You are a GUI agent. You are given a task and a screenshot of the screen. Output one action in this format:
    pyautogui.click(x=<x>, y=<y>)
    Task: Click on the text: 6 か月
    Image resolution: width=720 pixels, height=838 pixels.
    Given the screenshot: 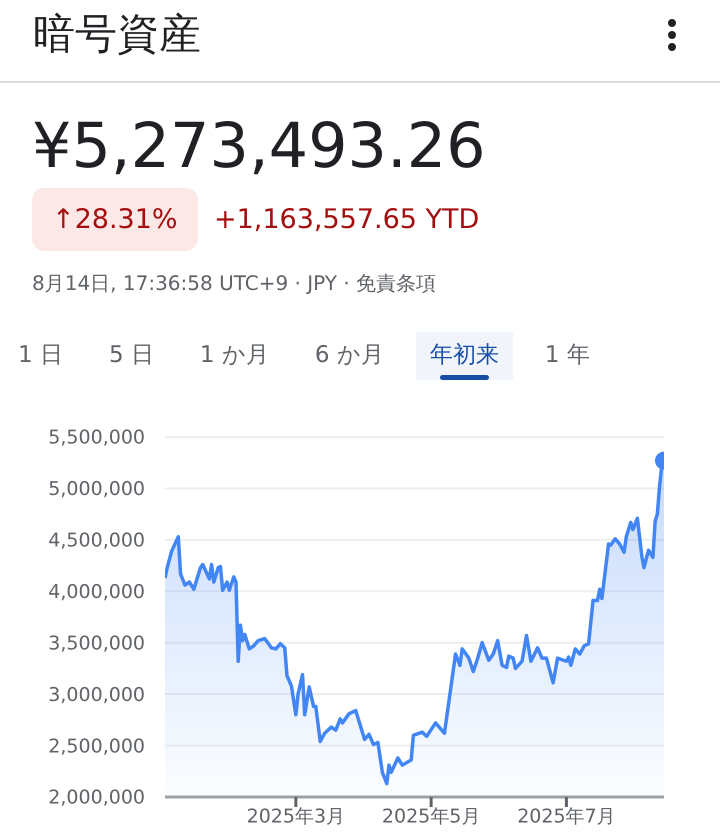 What is the action you would take?
    pyautogui.click(x=349, y=355)
    